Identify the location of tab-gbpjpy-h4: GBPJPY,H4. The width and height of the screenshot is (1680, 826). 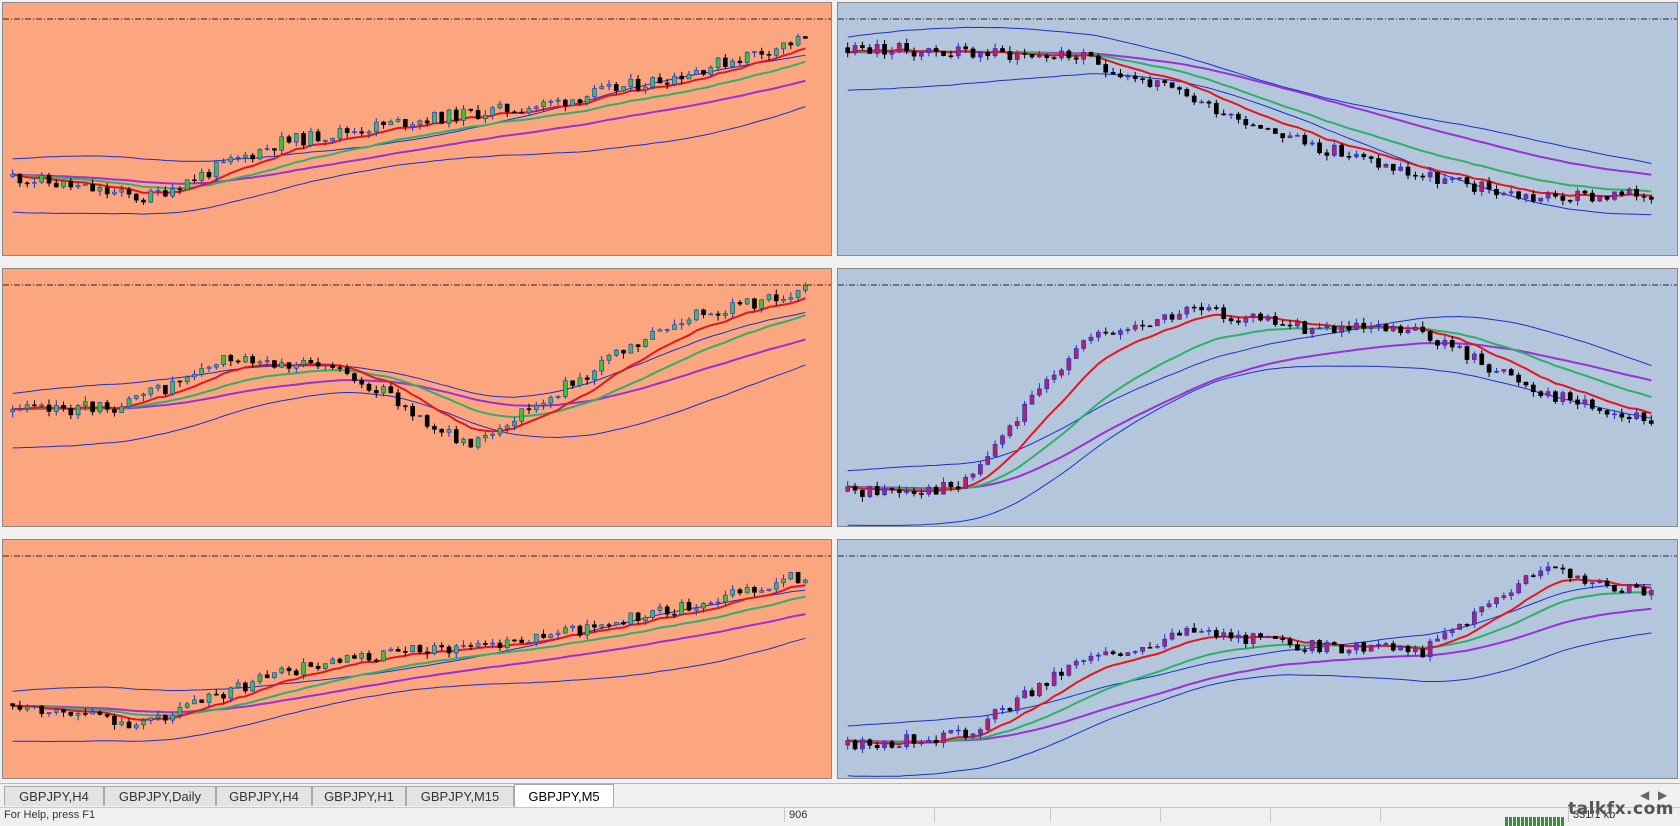
(54, 796).